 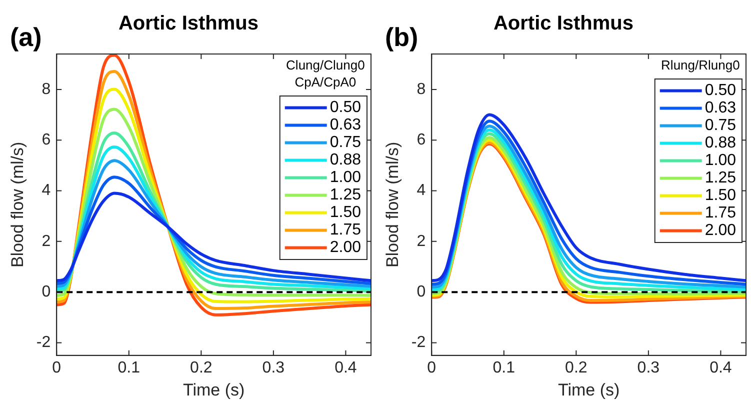 I want to click on text: (a), so click(x=26, y=37).